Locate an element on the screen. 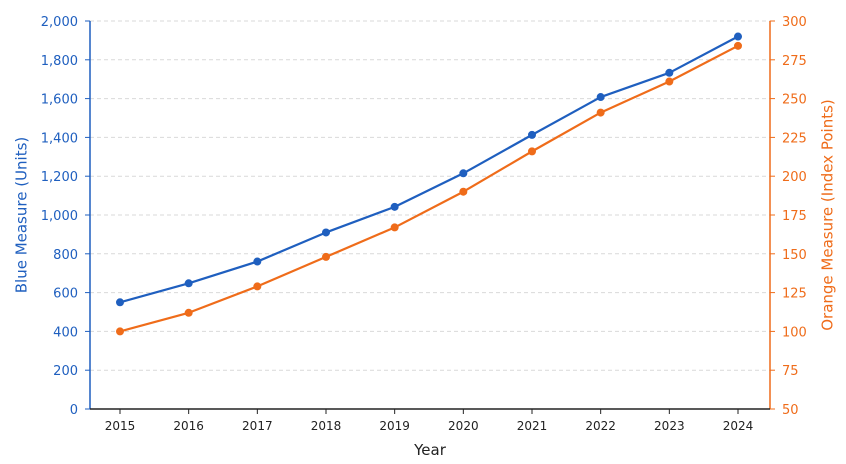 The image size is (846, 464). x-tick-label: 2022 is located at coordinates (600, 426).